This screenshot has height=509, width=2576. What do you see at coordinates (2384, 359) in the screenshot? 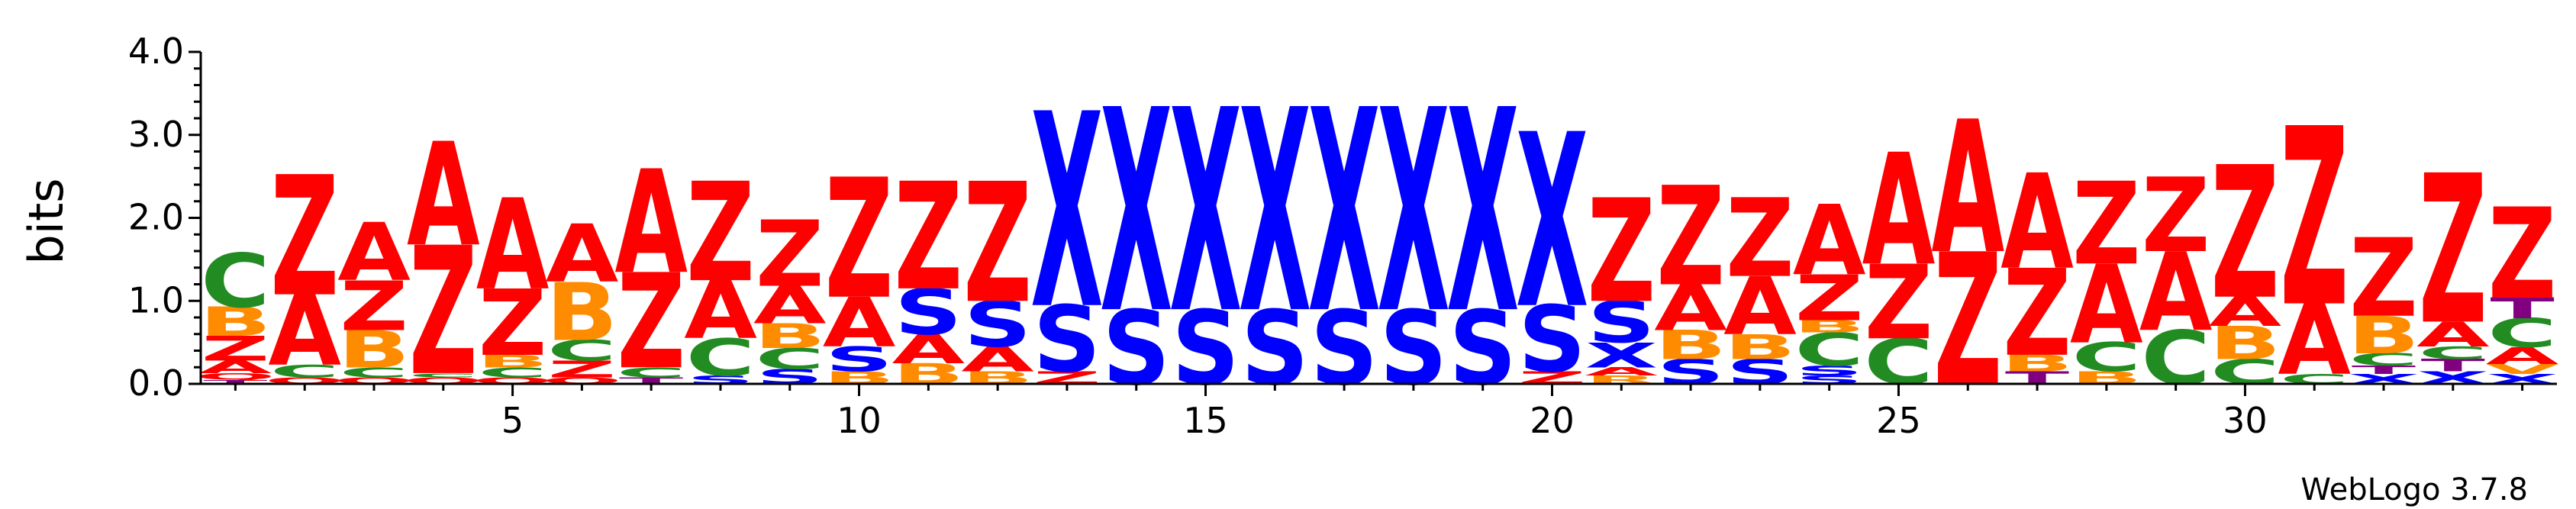
I see `logo-letter-c-pos-32: C` at bounding box center [2384, 359].